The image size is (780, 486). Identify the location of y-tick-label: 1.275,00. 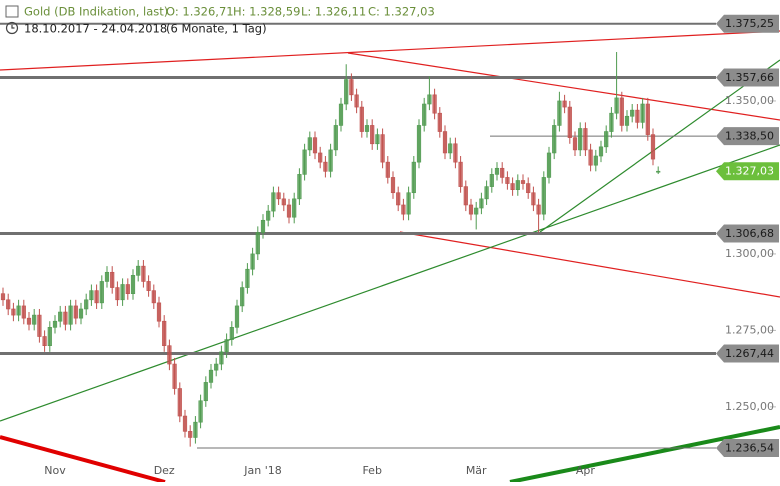
(749, 329).